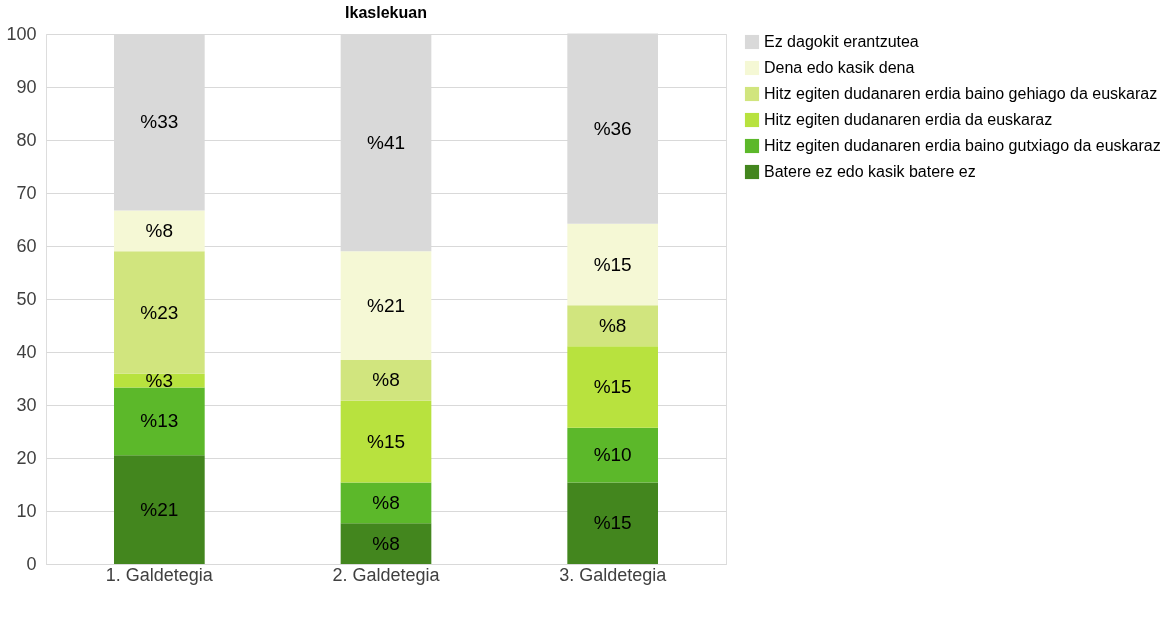  Describe the element at coordinates (159, 122) in the screenshot. I see `data-label: %33` at that location.